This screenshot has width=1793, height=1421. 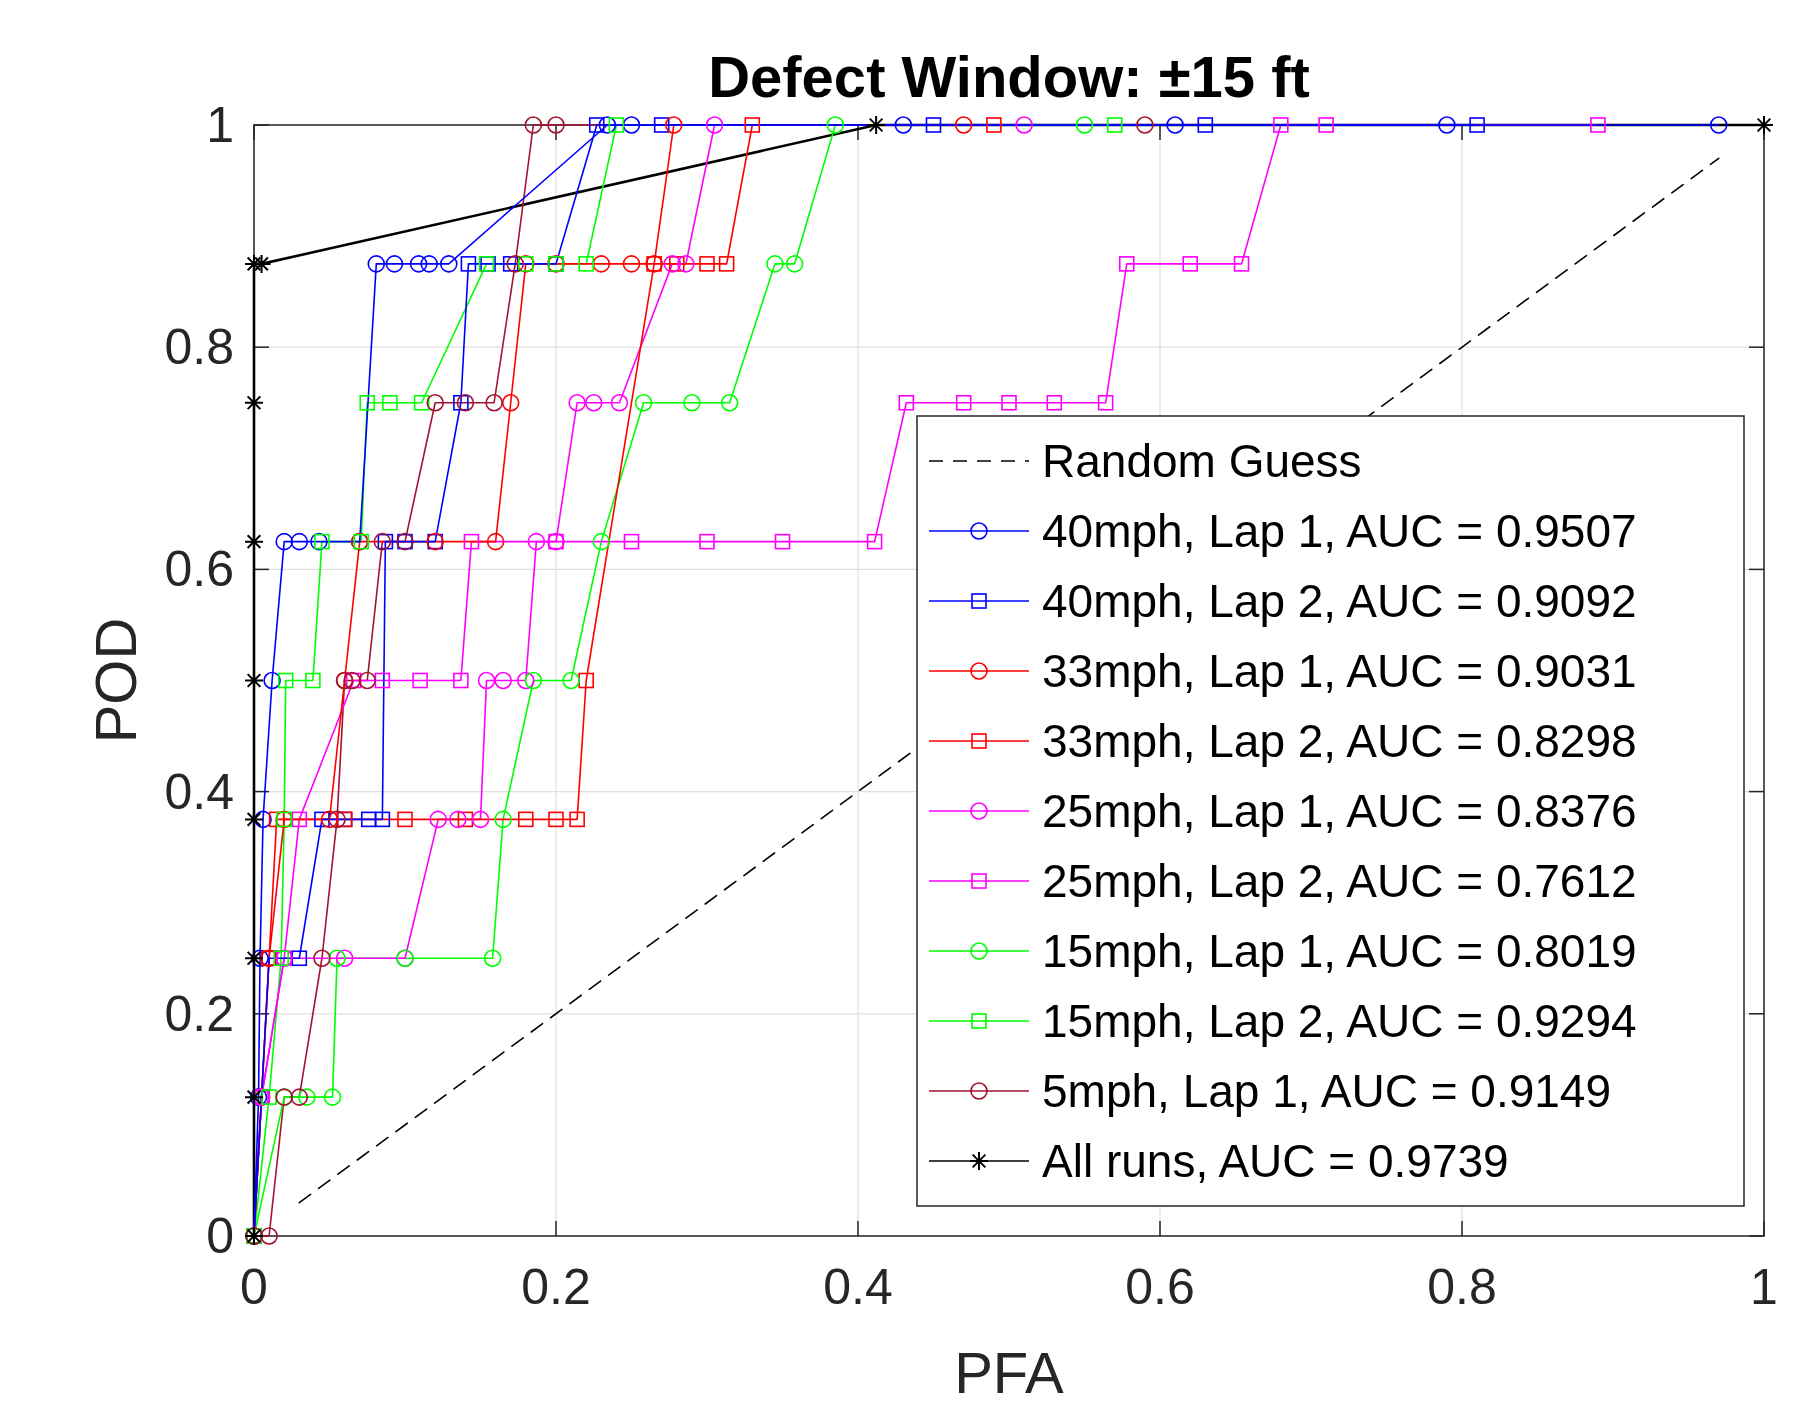 I want to click on y-tick-label: 0.4, so click(x=199, y=791).